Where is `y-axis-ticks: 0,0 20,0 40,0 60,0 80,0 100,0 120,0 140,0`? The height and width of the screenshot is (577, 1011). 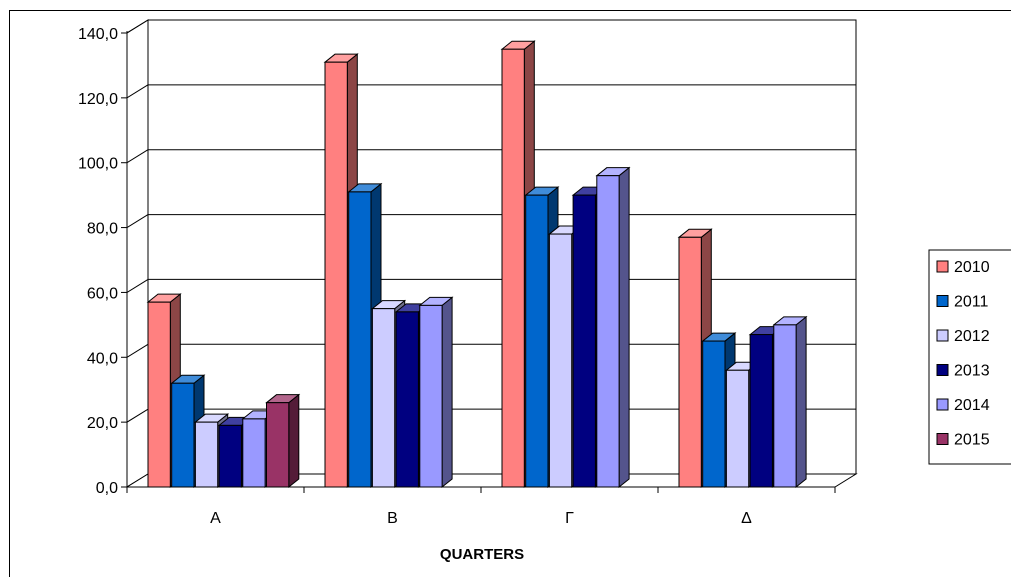
y-axis-ticks: 0,0 20,0 40,0 60,0 80,0 100,0 120,0 140,0 is located at coordinates (102, 261).